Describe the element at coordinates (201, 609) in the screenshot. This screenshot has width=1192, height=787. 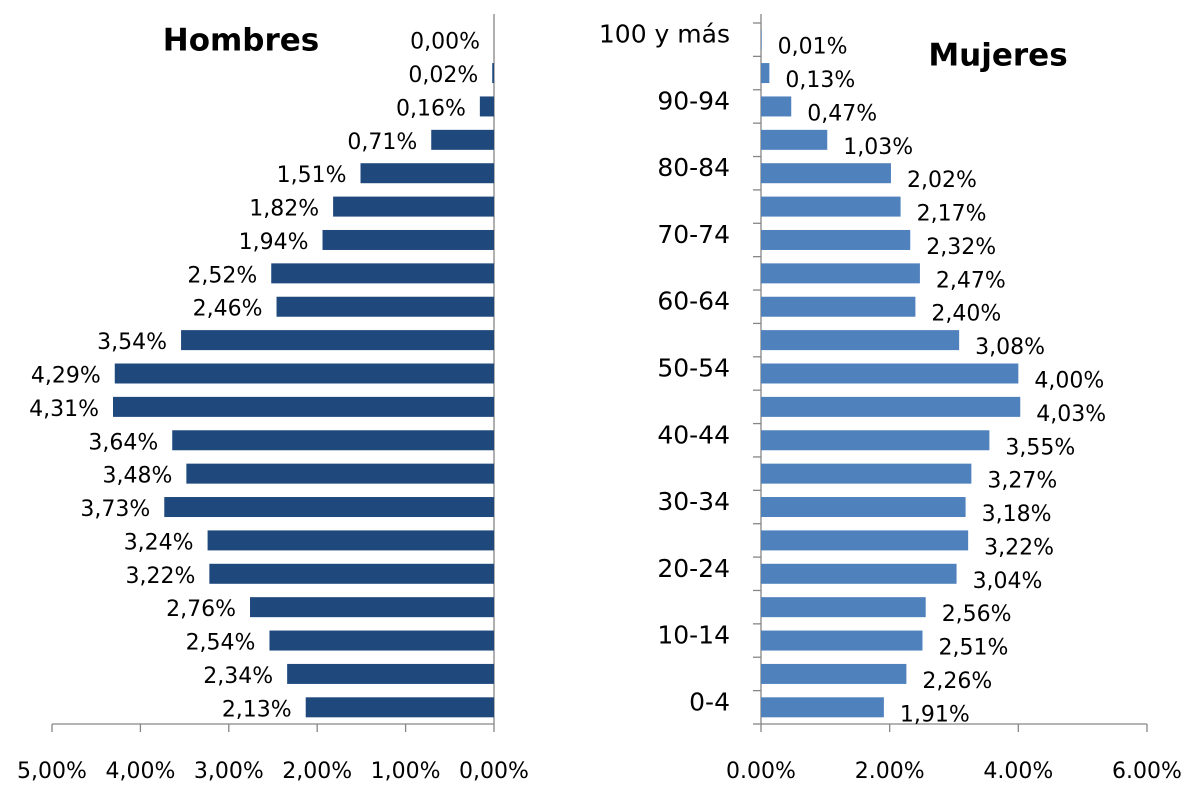
I see `value-label: 2,76%` at that location.